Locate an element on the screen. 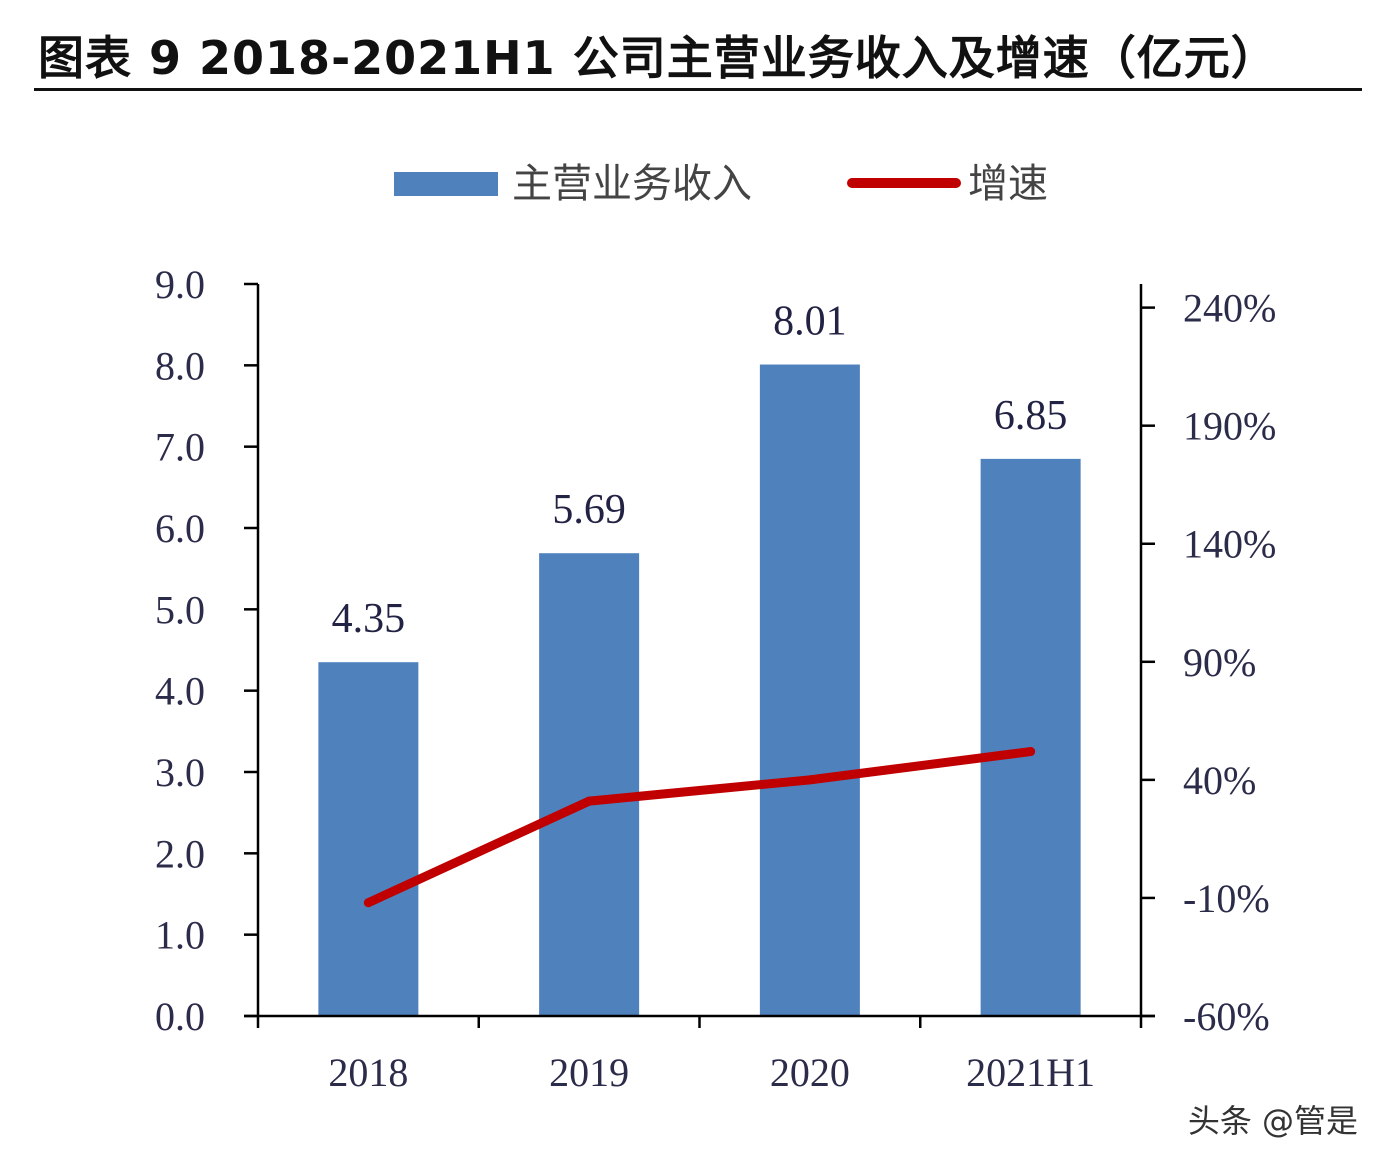  left-tick-label: 2.0 is located at coordinates (180, 853).